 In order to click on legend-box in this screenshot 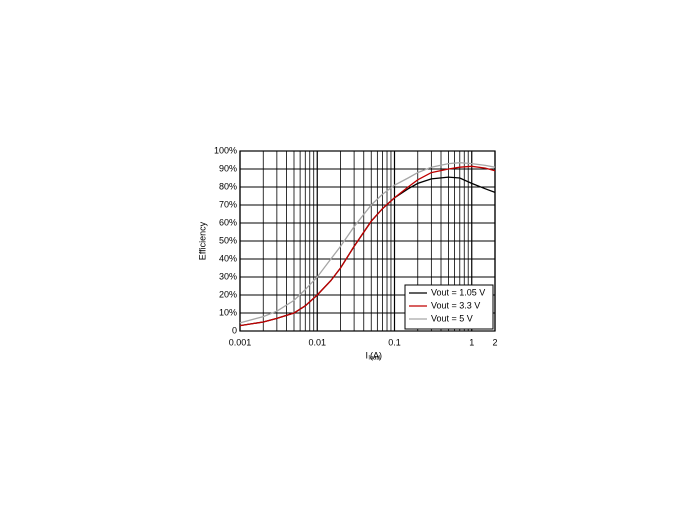, I will do `click(449, 307)`.